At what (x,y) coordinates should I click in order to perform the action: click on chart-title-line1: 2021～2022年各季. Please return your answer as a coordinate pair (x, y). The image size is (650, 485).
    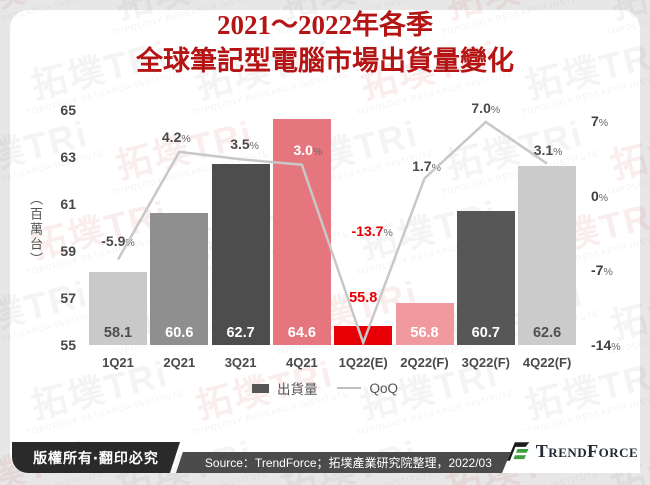
    Looking at the image, I should click on (325, 25).